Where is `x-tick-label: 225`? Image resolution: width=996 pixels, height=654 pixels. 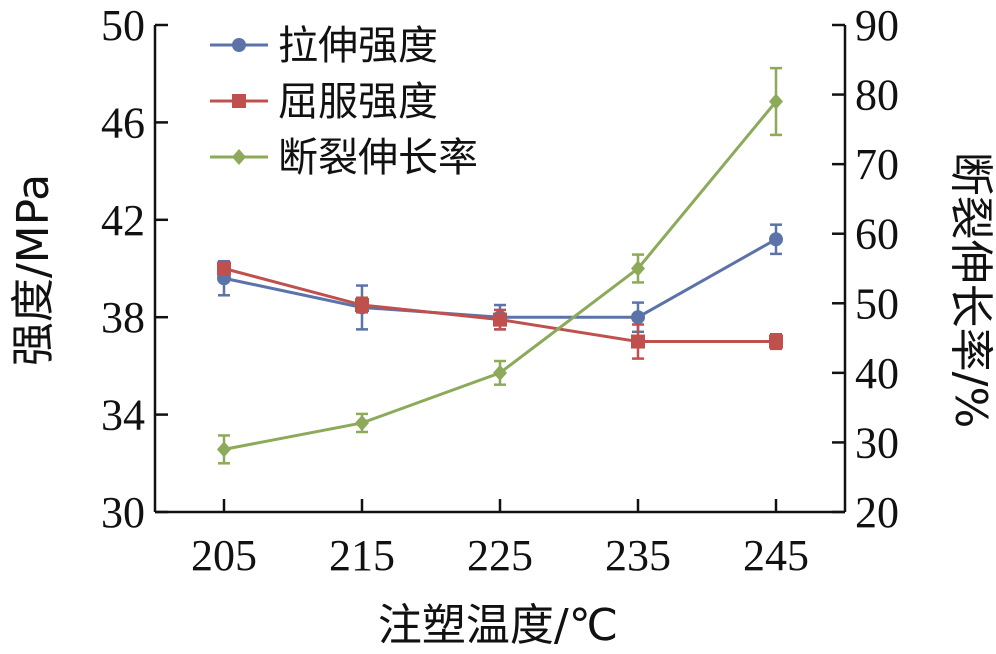
x-tick-label: 225 is located at coordinates (500, 555).